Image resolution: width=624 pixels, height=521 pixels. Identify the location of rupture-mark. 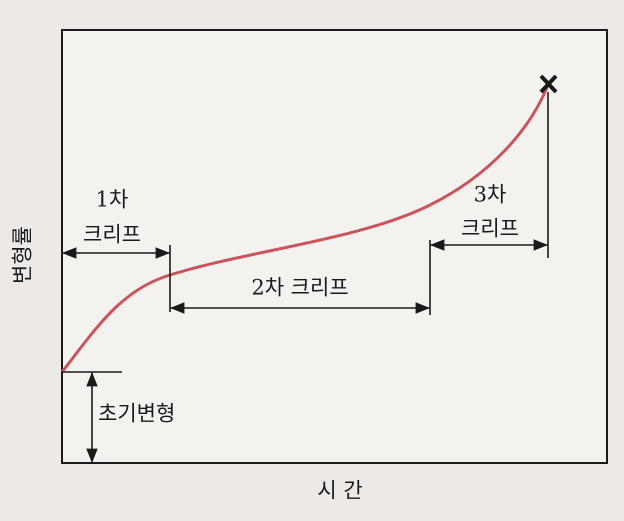
(548, 84).